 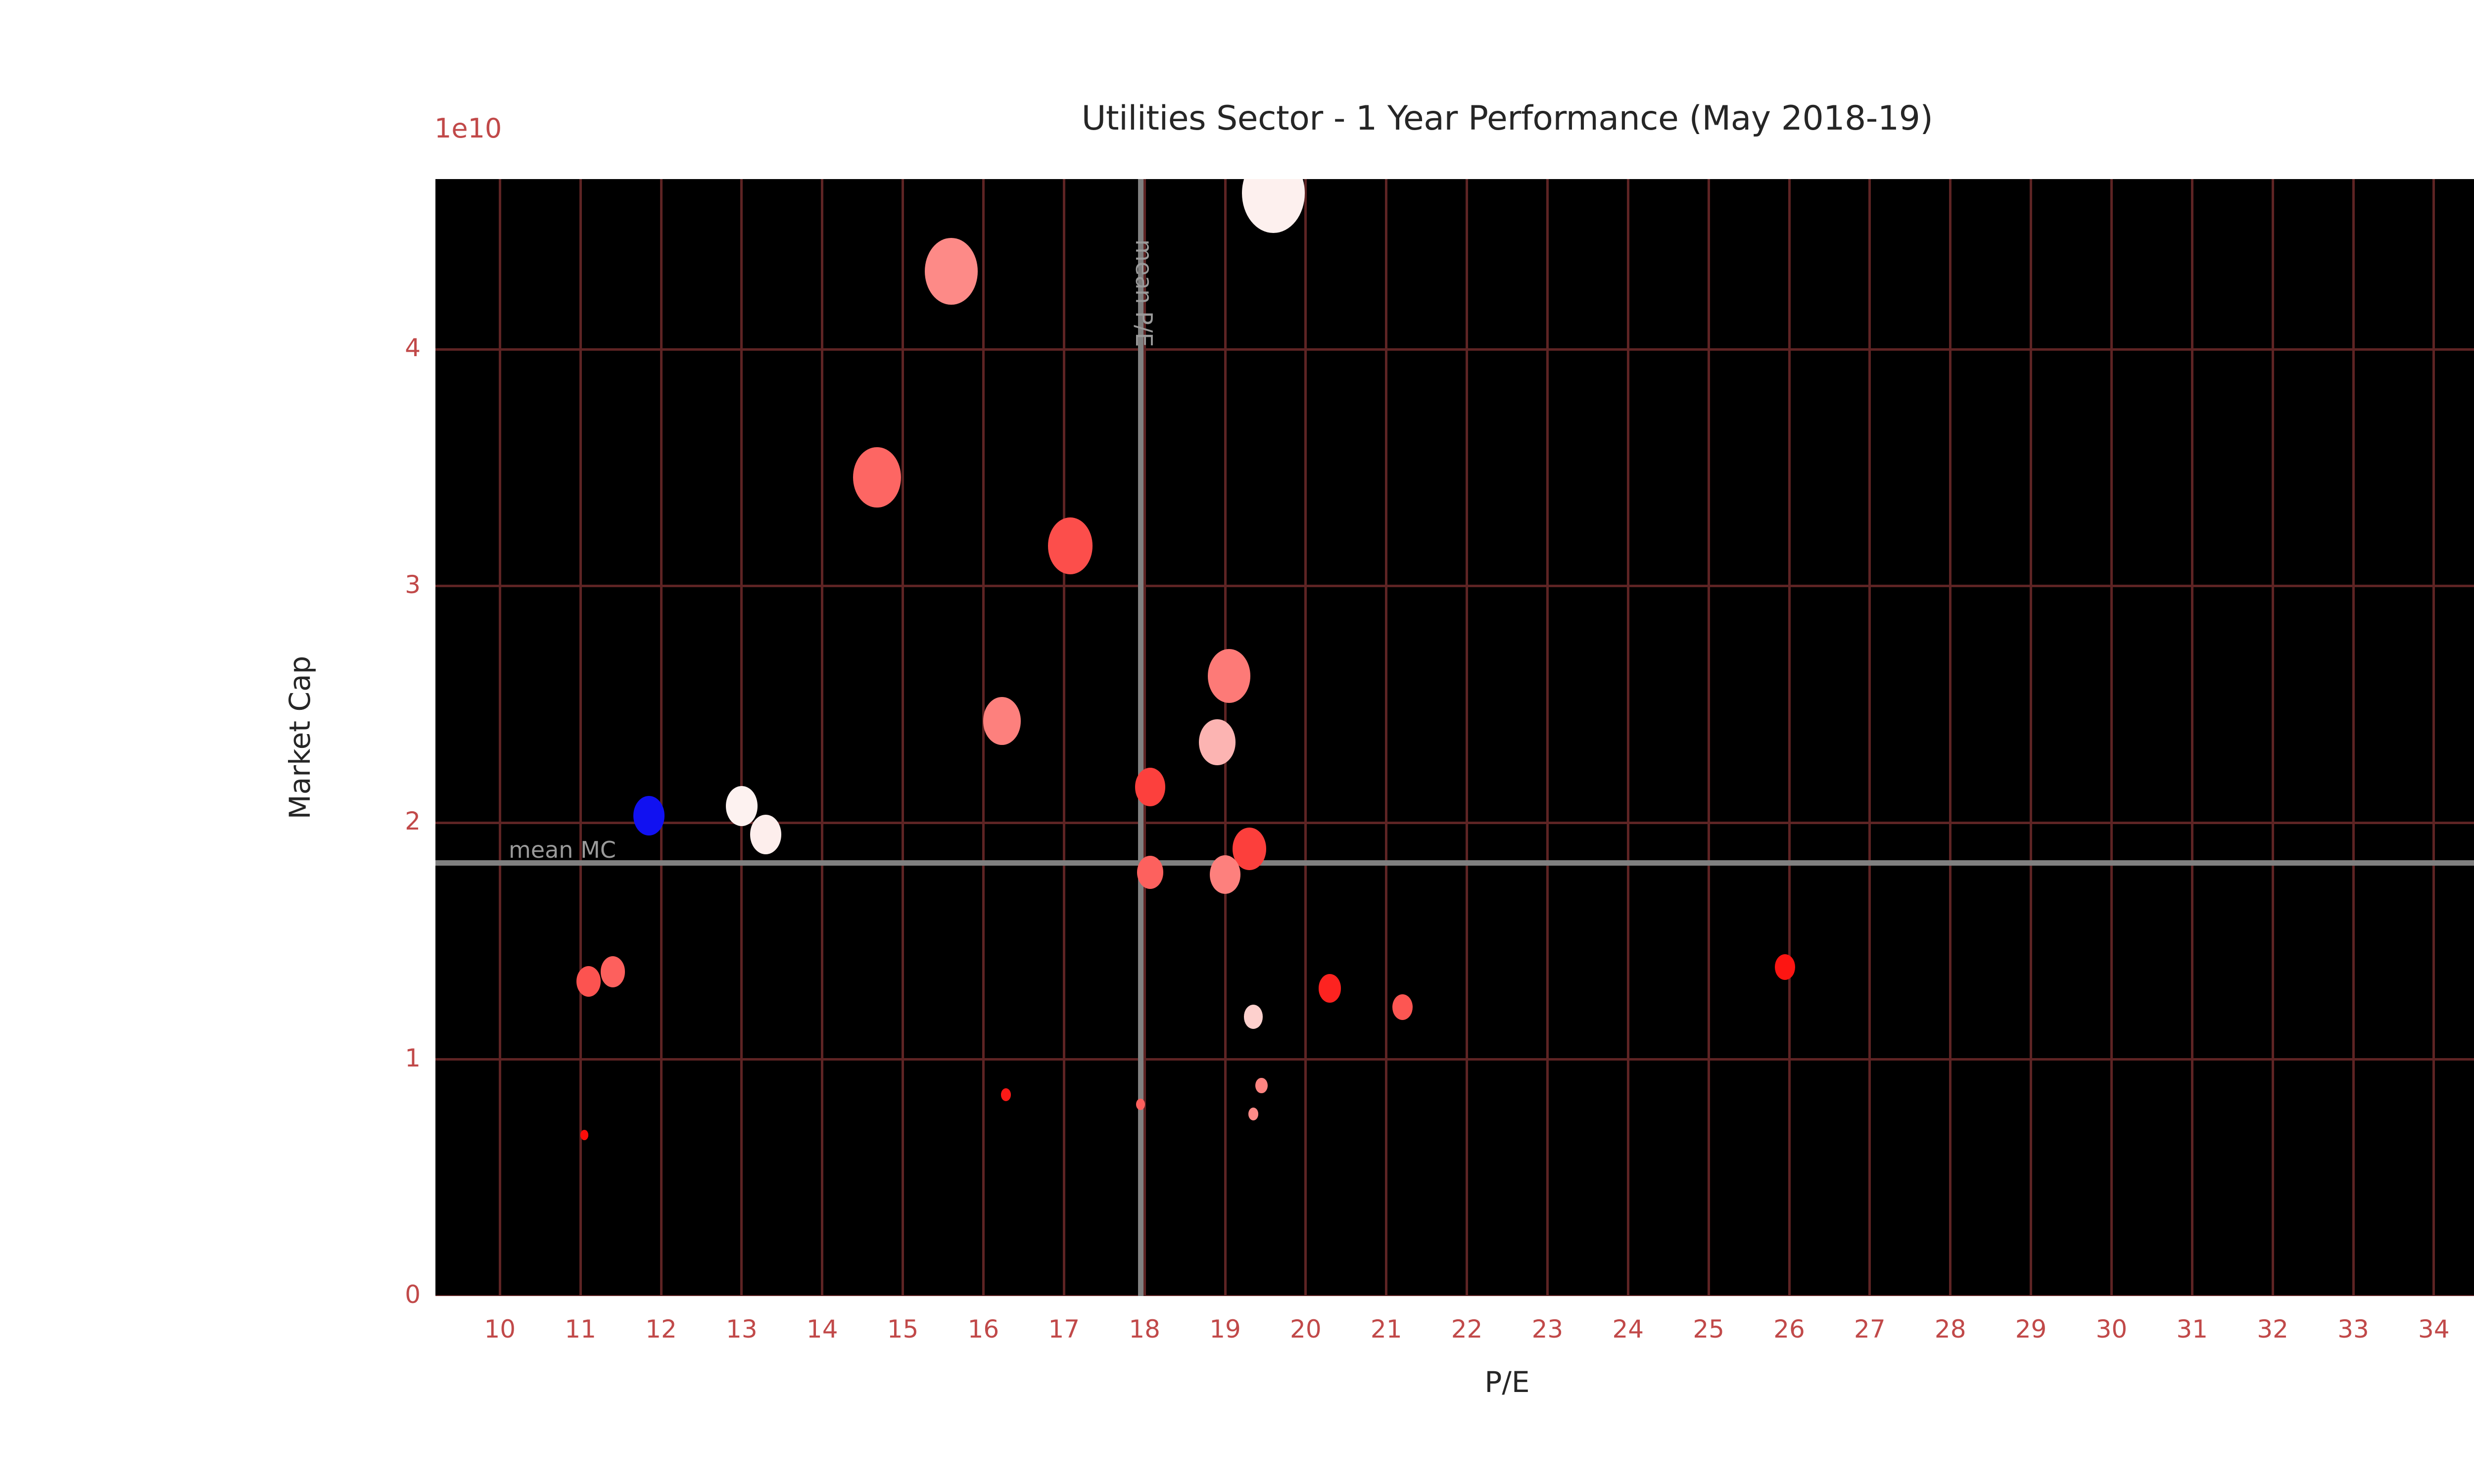 I want to click on x-tick-label: 10, so click(x=500, y=1329).